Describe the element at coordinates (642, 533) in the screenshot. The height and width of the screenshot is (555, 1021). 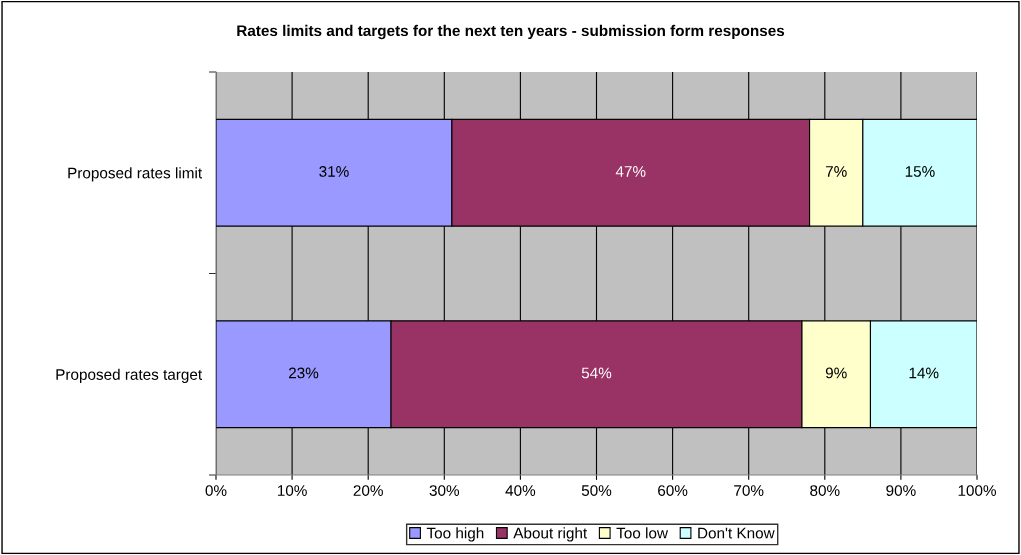
I see `legend-label: Too low` at that location.